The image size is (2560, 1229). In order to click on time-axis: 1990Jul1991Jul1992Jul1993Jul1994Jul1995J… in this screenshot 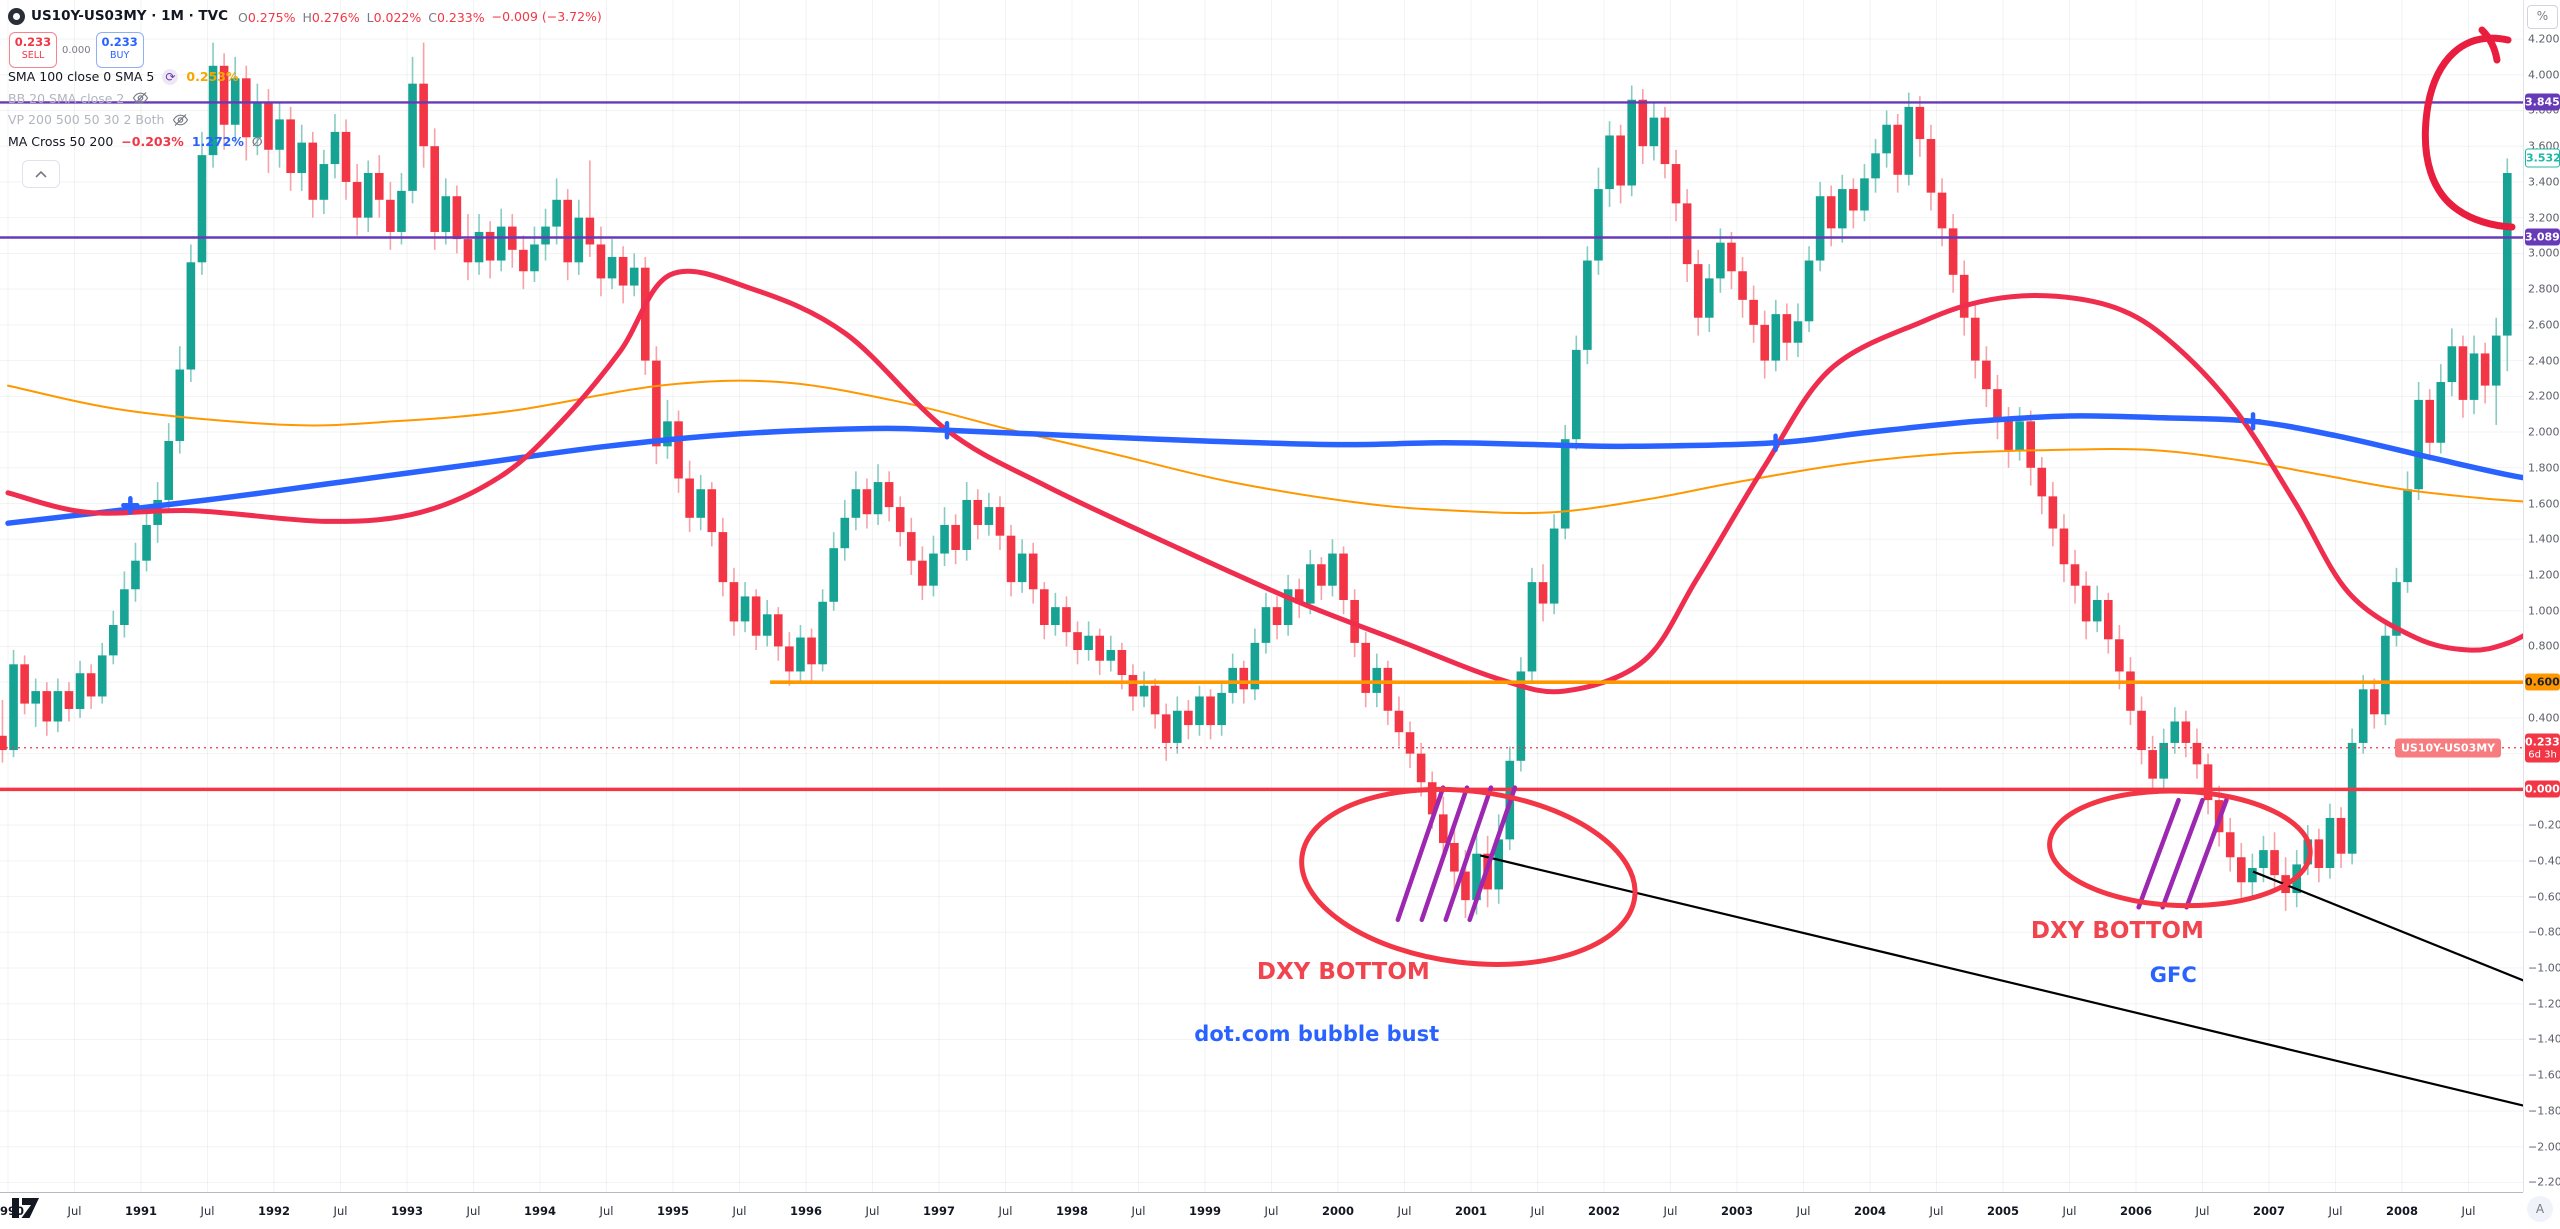, I will do `click(1261, 1210)`.